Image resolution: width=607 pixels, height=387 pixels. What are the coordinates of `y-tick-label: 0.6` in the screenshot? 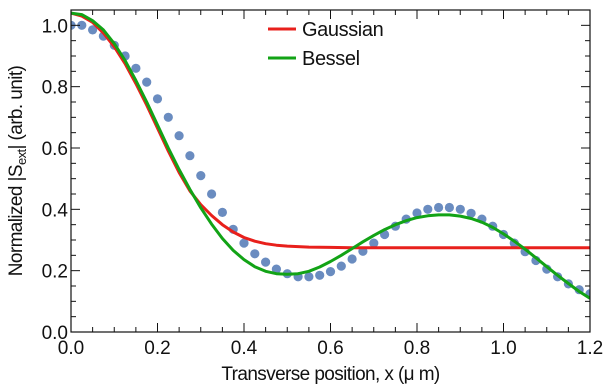 It's located at (55, 149).